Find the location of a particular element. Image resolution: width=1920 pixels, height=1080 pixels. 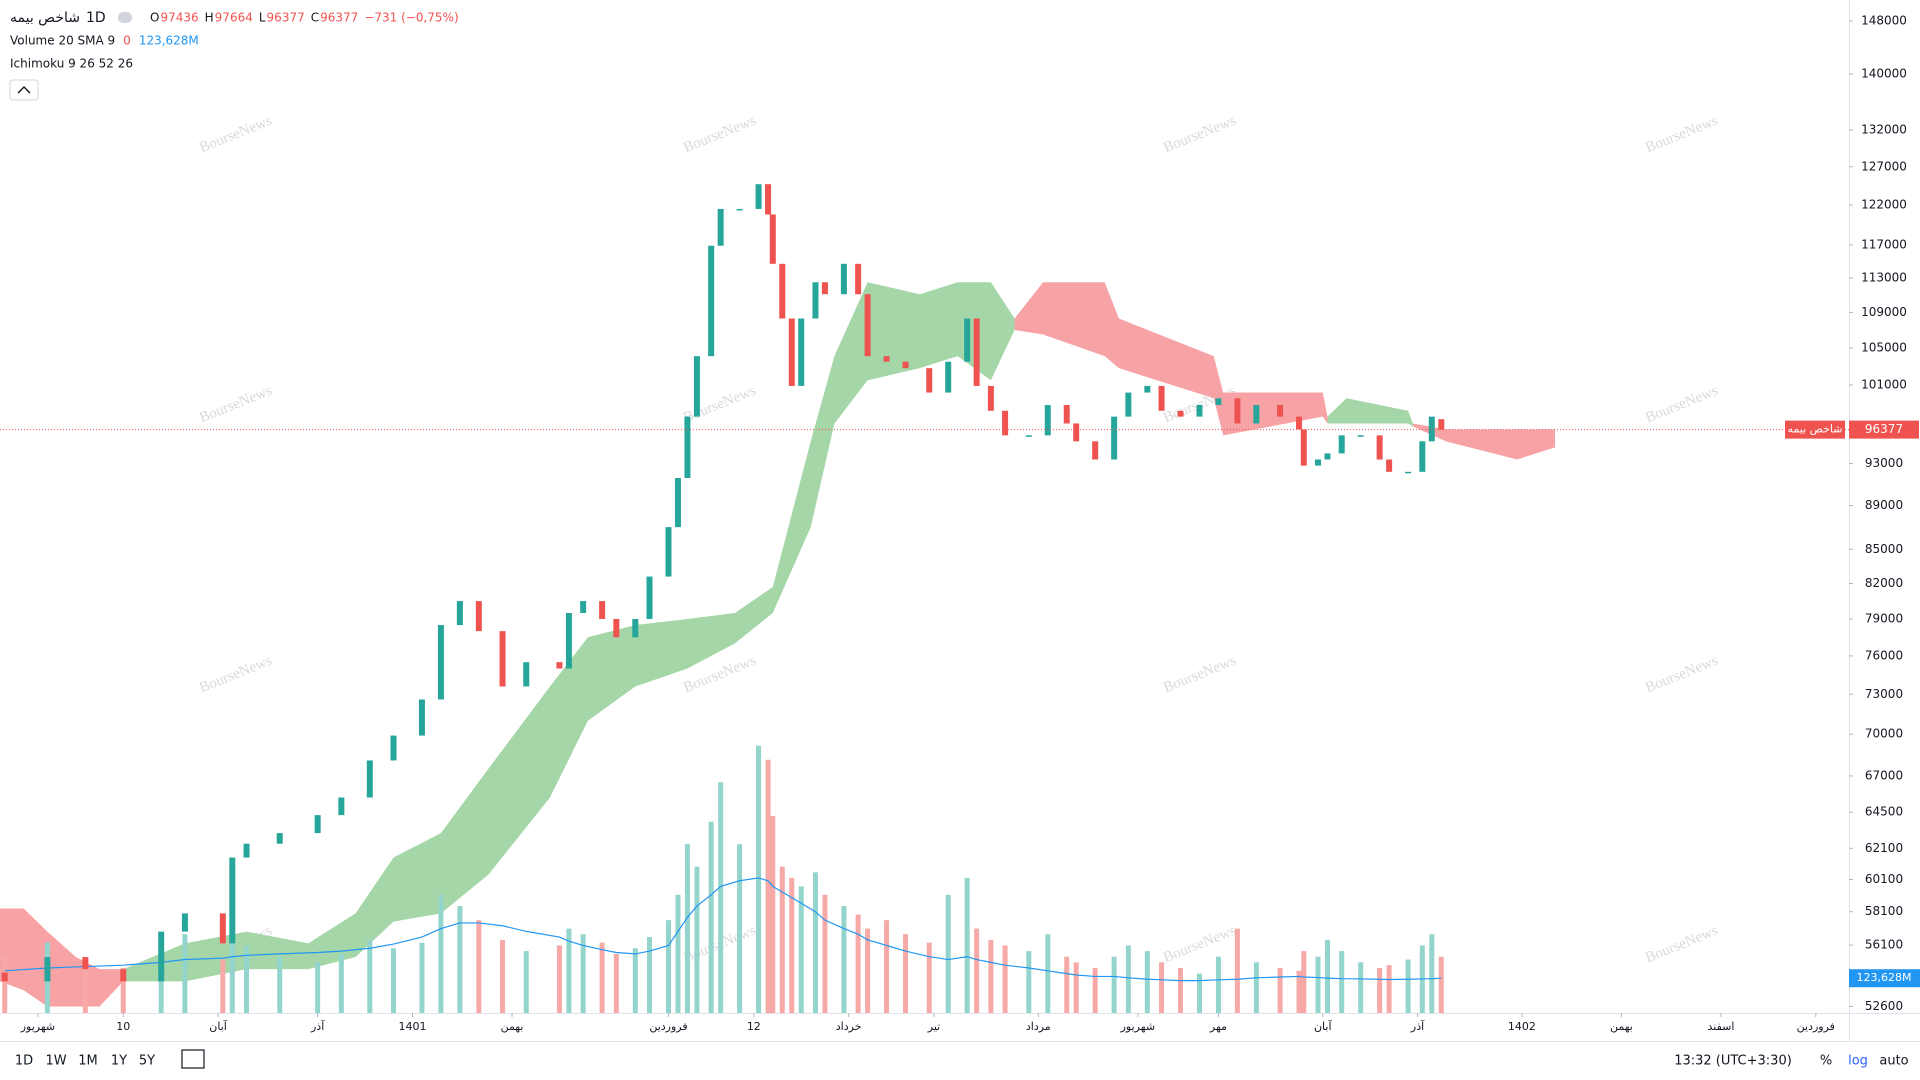

y-tick-label: 52600 is located at coordinates (1884, 1006).